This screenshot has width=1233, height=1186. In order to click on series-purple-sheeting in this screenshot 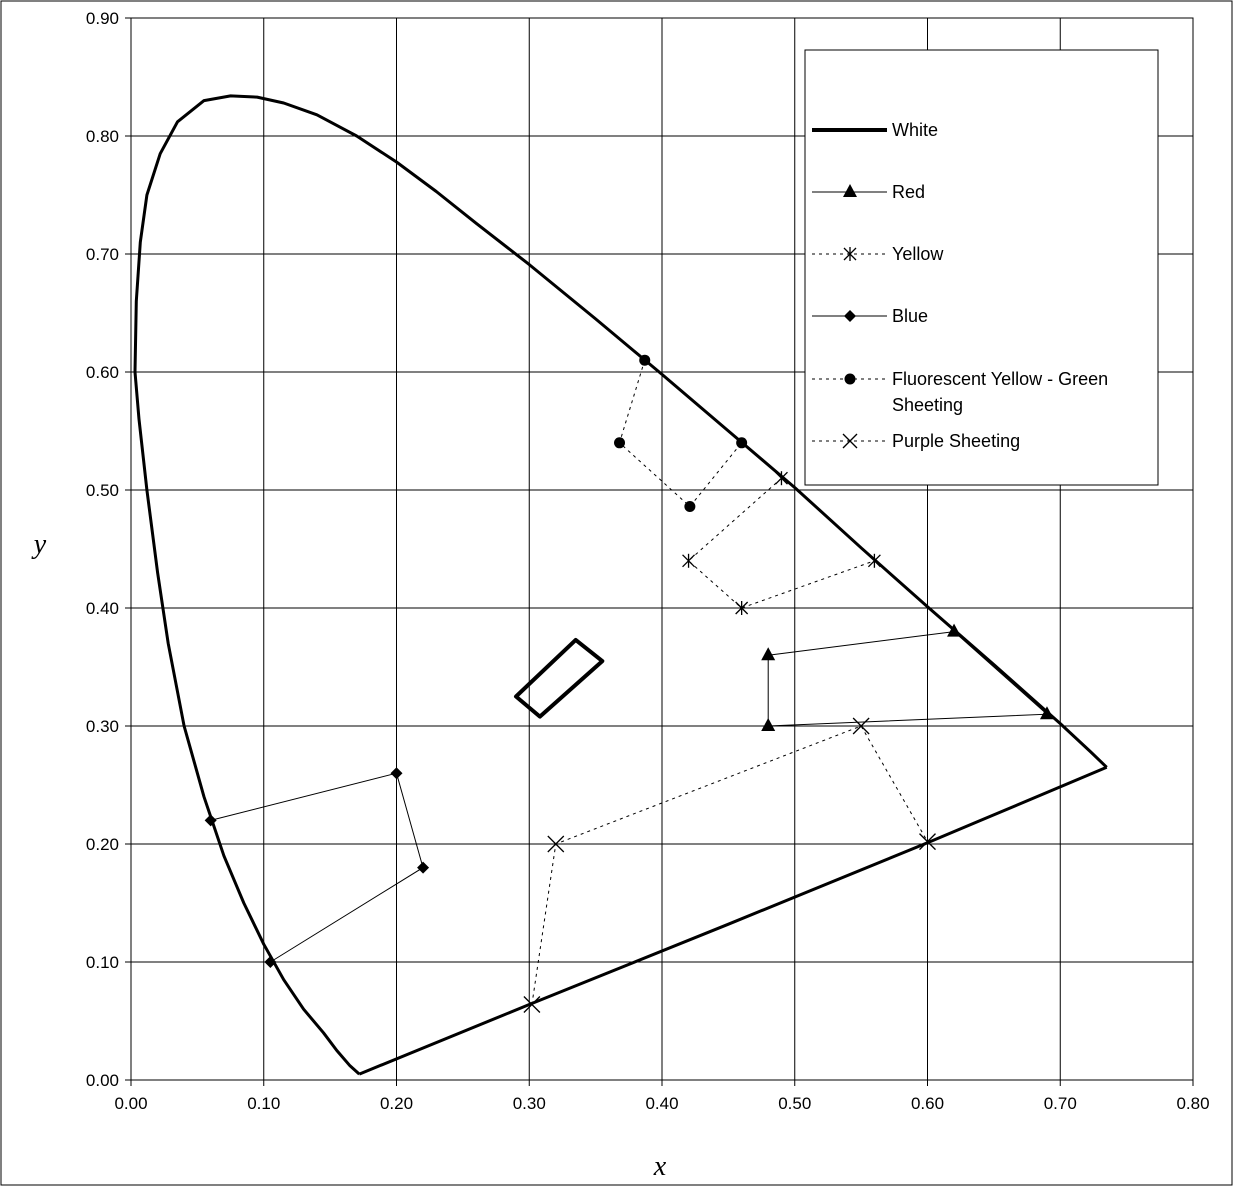, I will do `click(729, 865)`.